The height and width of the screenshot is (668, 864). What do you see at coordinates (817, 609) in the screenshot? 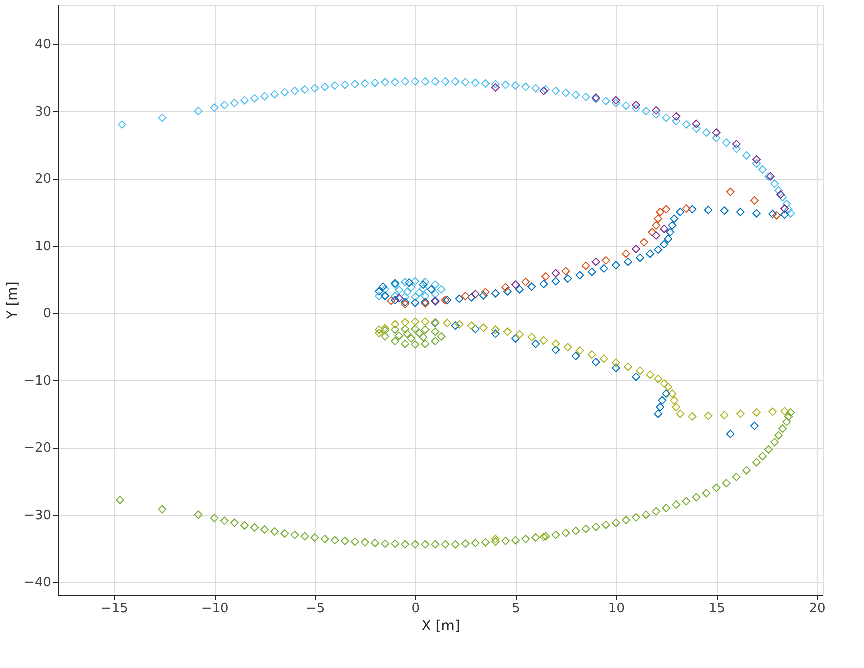
I see `x-tick-label: 20` at bounding box center [817, 609].